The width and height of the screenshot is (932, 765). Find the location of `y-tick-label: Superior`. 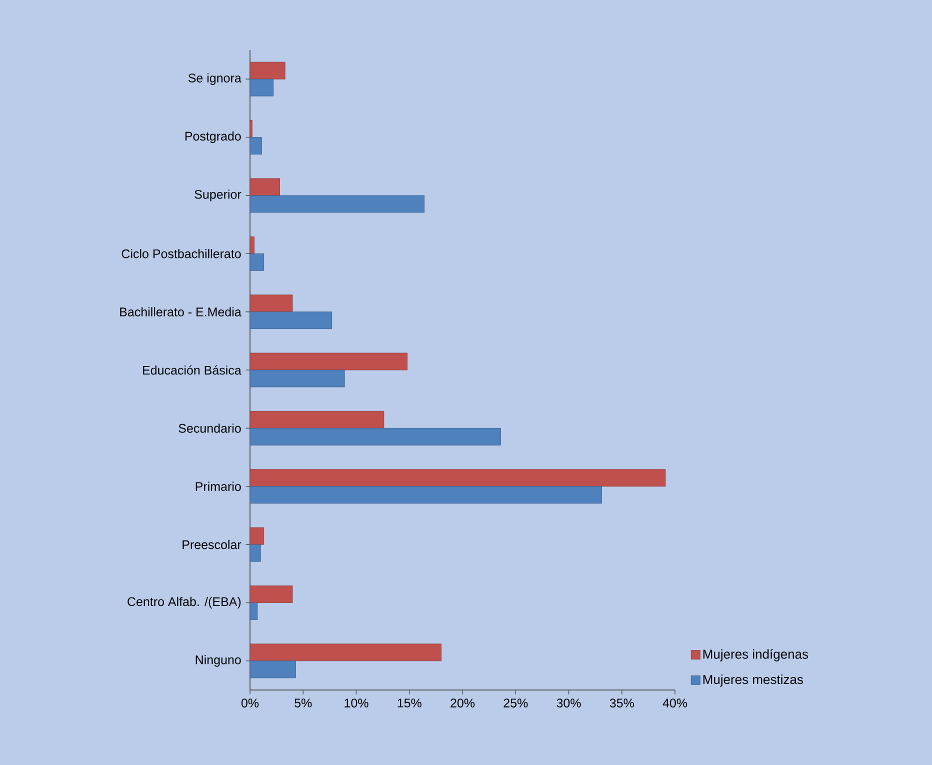

y-tick-label: Superior is located at coordinates (218, 196).